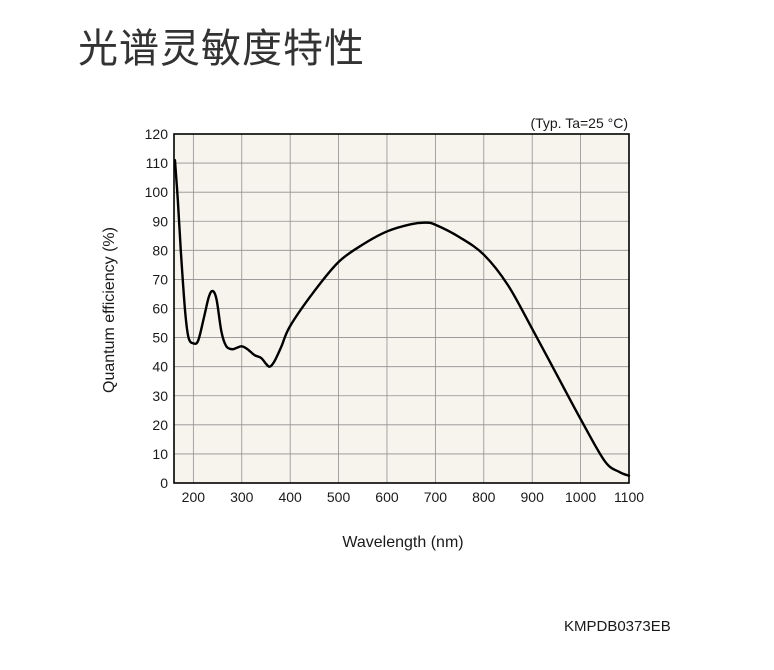 This screenshot has width=774, height=670. I want to click on x-tick-label: 1000, so click(580, 497).